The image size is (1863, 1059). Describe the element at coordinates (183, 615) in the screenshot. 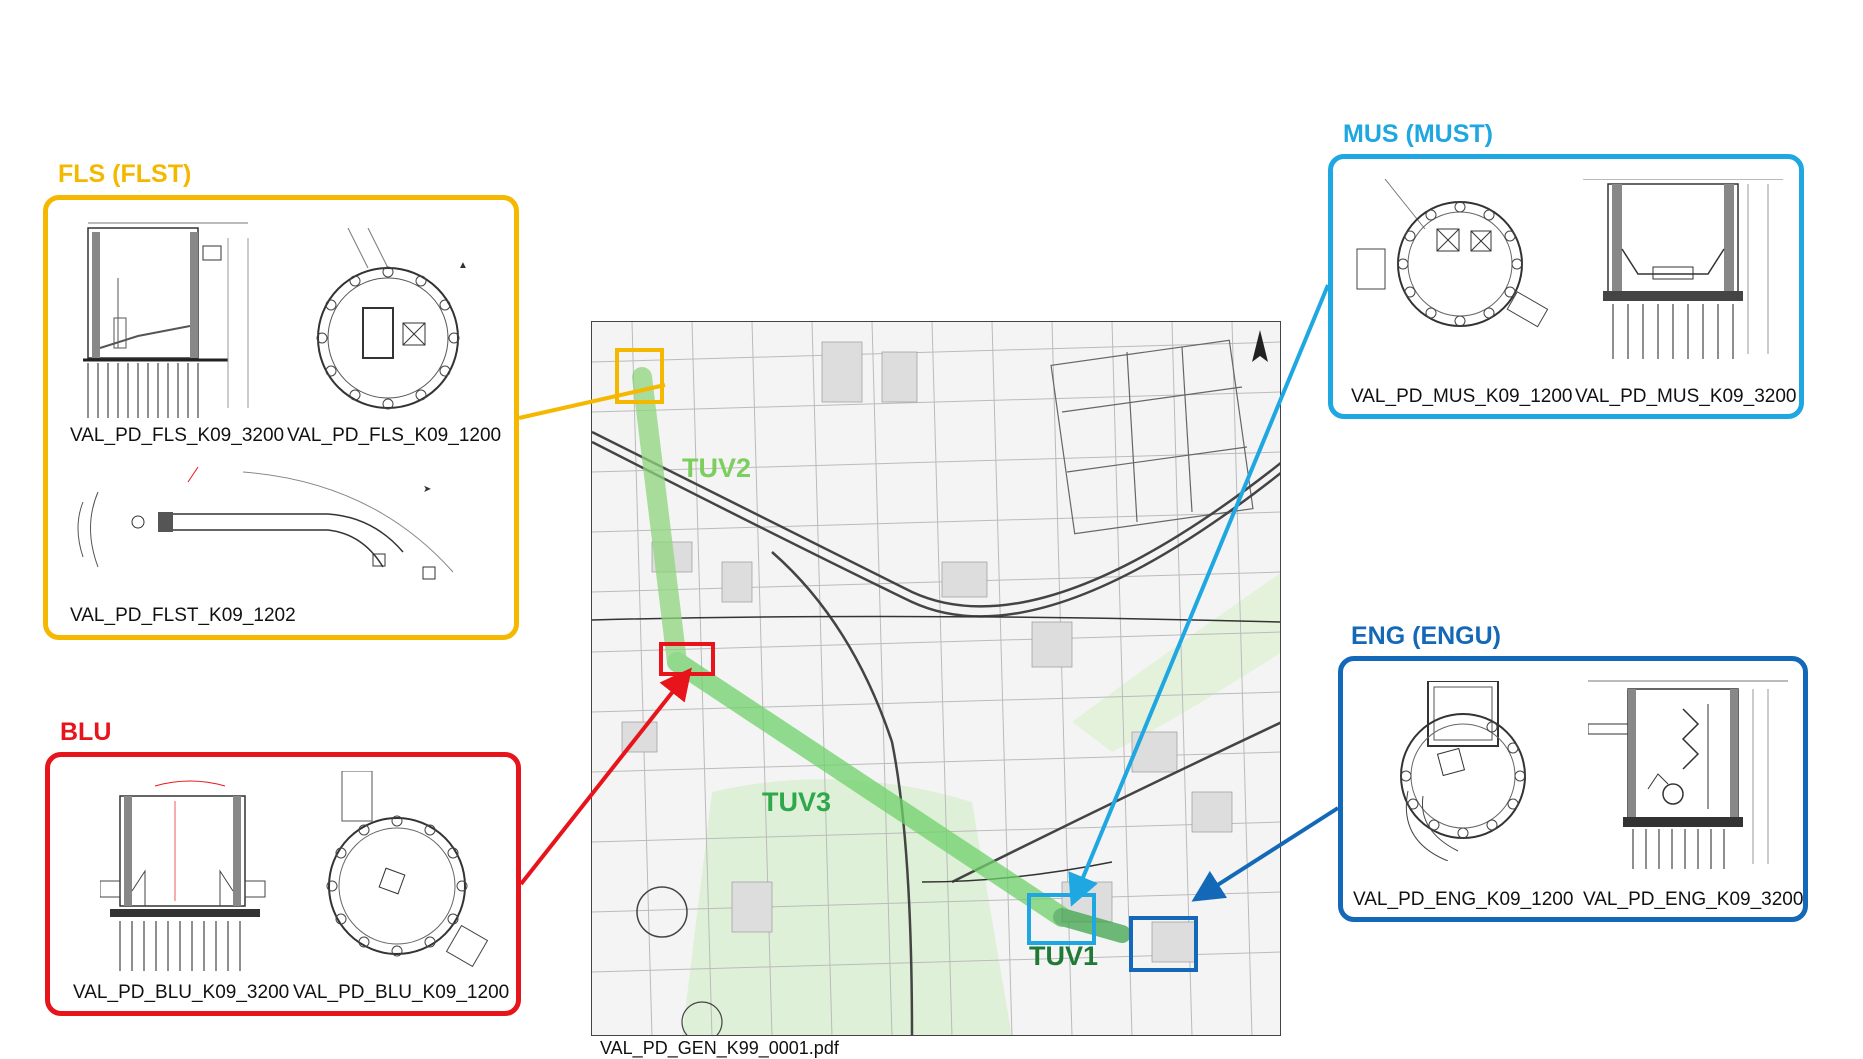

I see `fls-caption-1202: VAL_PD_FLST_K09_1202` at that location.